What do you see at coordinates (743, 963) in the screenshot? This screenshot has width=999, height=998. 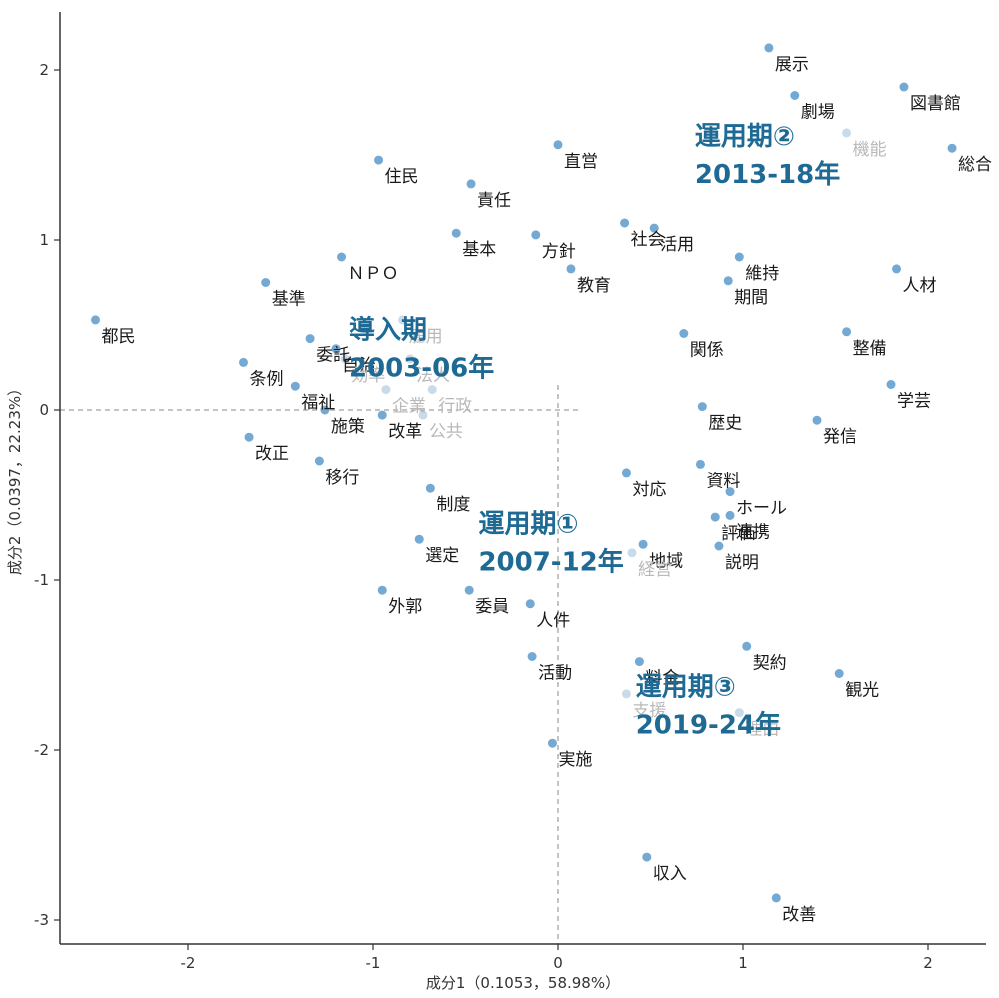 I see `x-tick-label: 1` at bounding box center [743, 963].